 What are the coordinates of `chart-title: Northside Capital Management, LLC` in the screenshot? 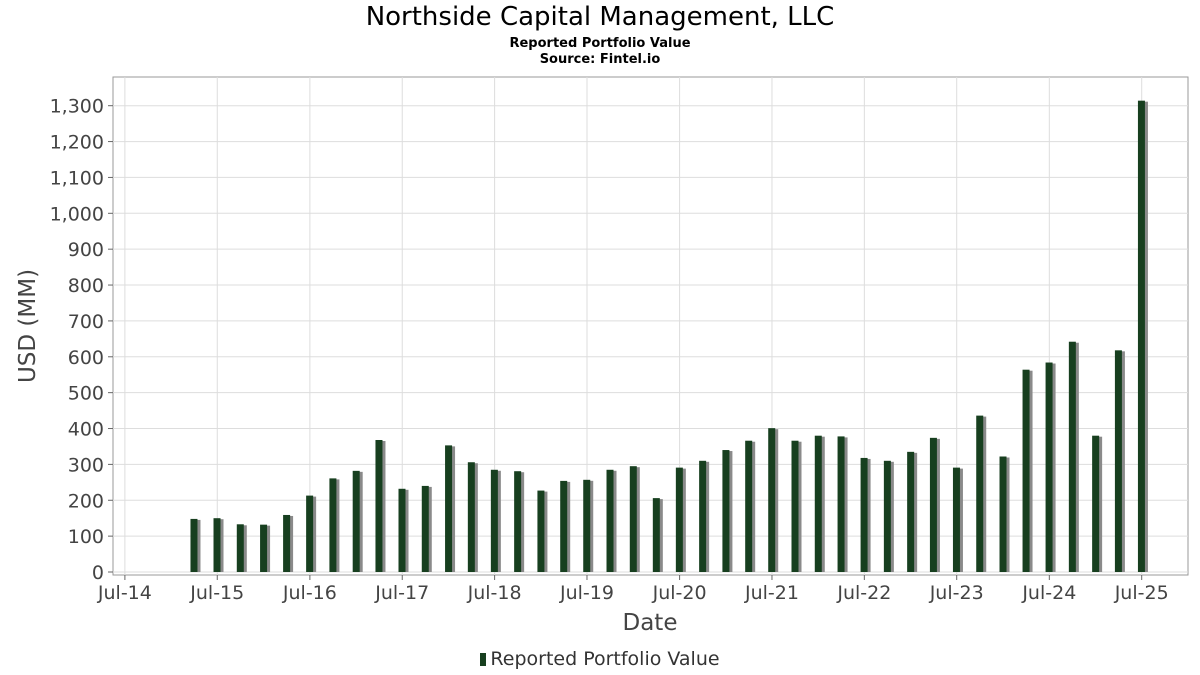 It's located at (600, 17).